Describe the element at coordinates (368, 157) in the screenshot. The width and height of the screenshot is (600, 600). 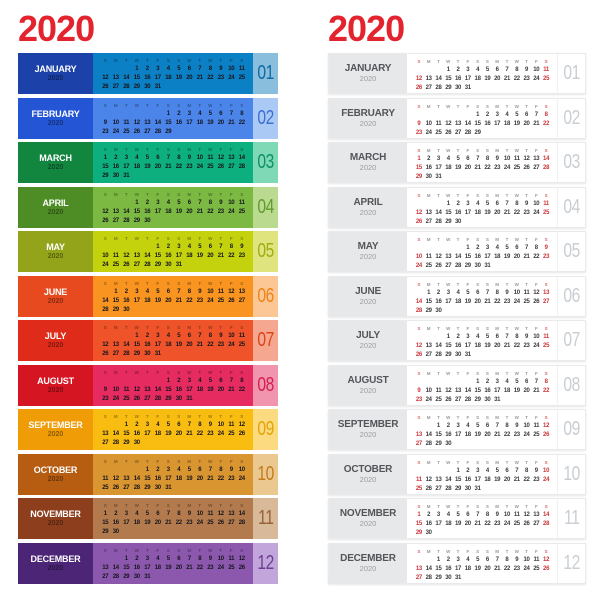
I see `month-name: MARCH` at that location.